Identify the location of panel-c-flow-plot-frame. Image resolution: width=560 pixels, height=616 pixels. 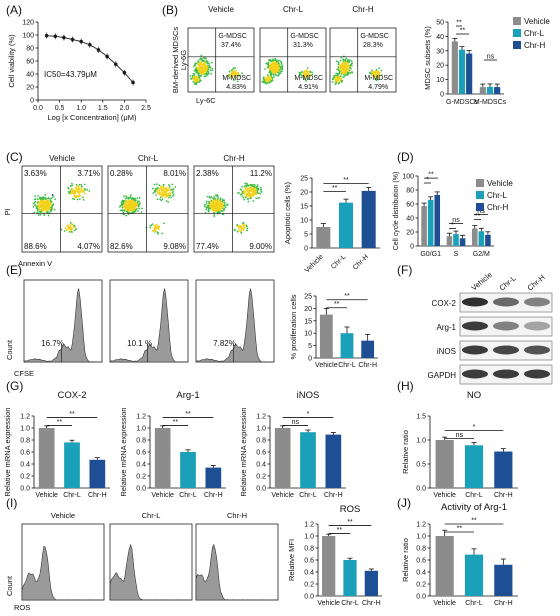
(148, 209).